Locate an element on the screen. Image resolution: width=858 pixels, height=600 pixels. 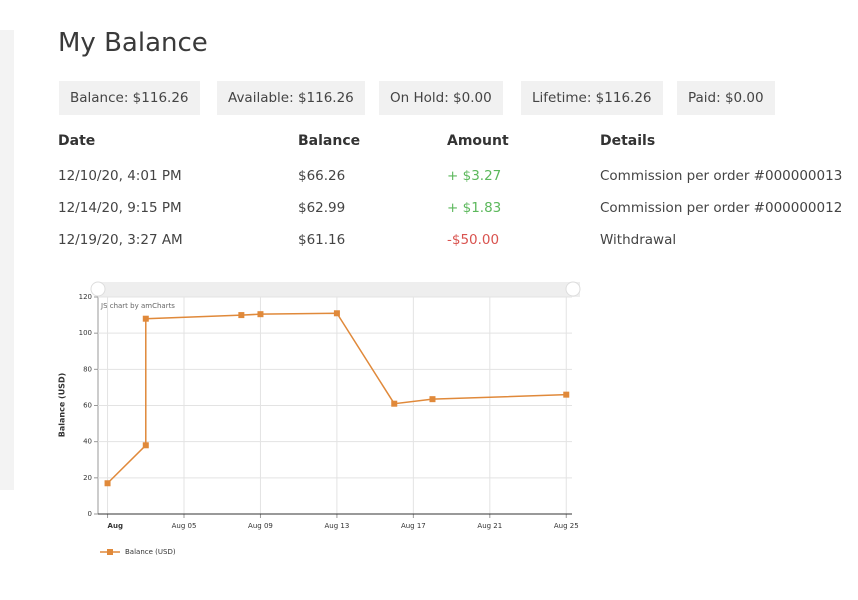
y-tick-label: 0 is located at coordinates (90, 514).